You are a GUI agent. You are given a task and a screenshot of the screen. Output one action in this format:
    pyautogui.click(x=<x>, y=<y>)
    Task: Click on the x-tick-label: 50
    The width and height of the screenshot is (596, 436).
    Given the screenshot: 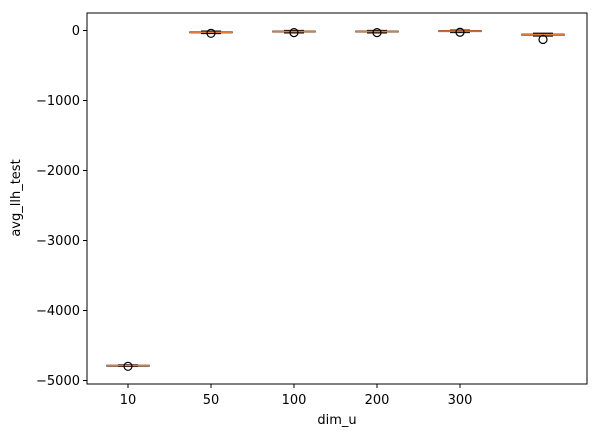 What is the action you would take?
    pyautogui.click(x=211, y=400)
    